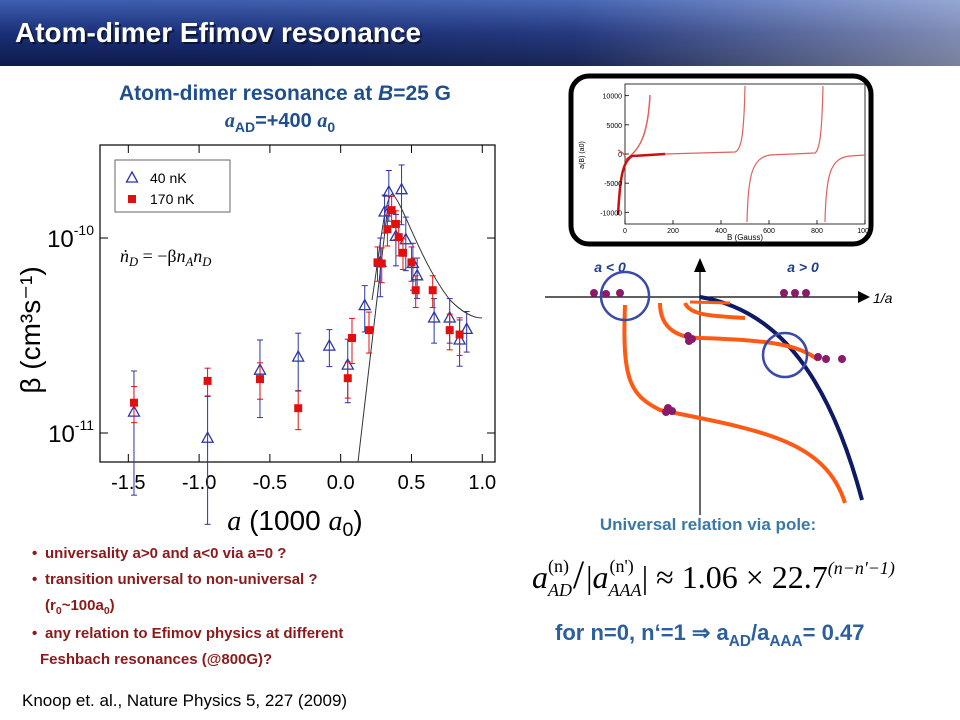 The width and height of the screenshot is (960, 720). I want to click on legend-box, so click(172, 186).